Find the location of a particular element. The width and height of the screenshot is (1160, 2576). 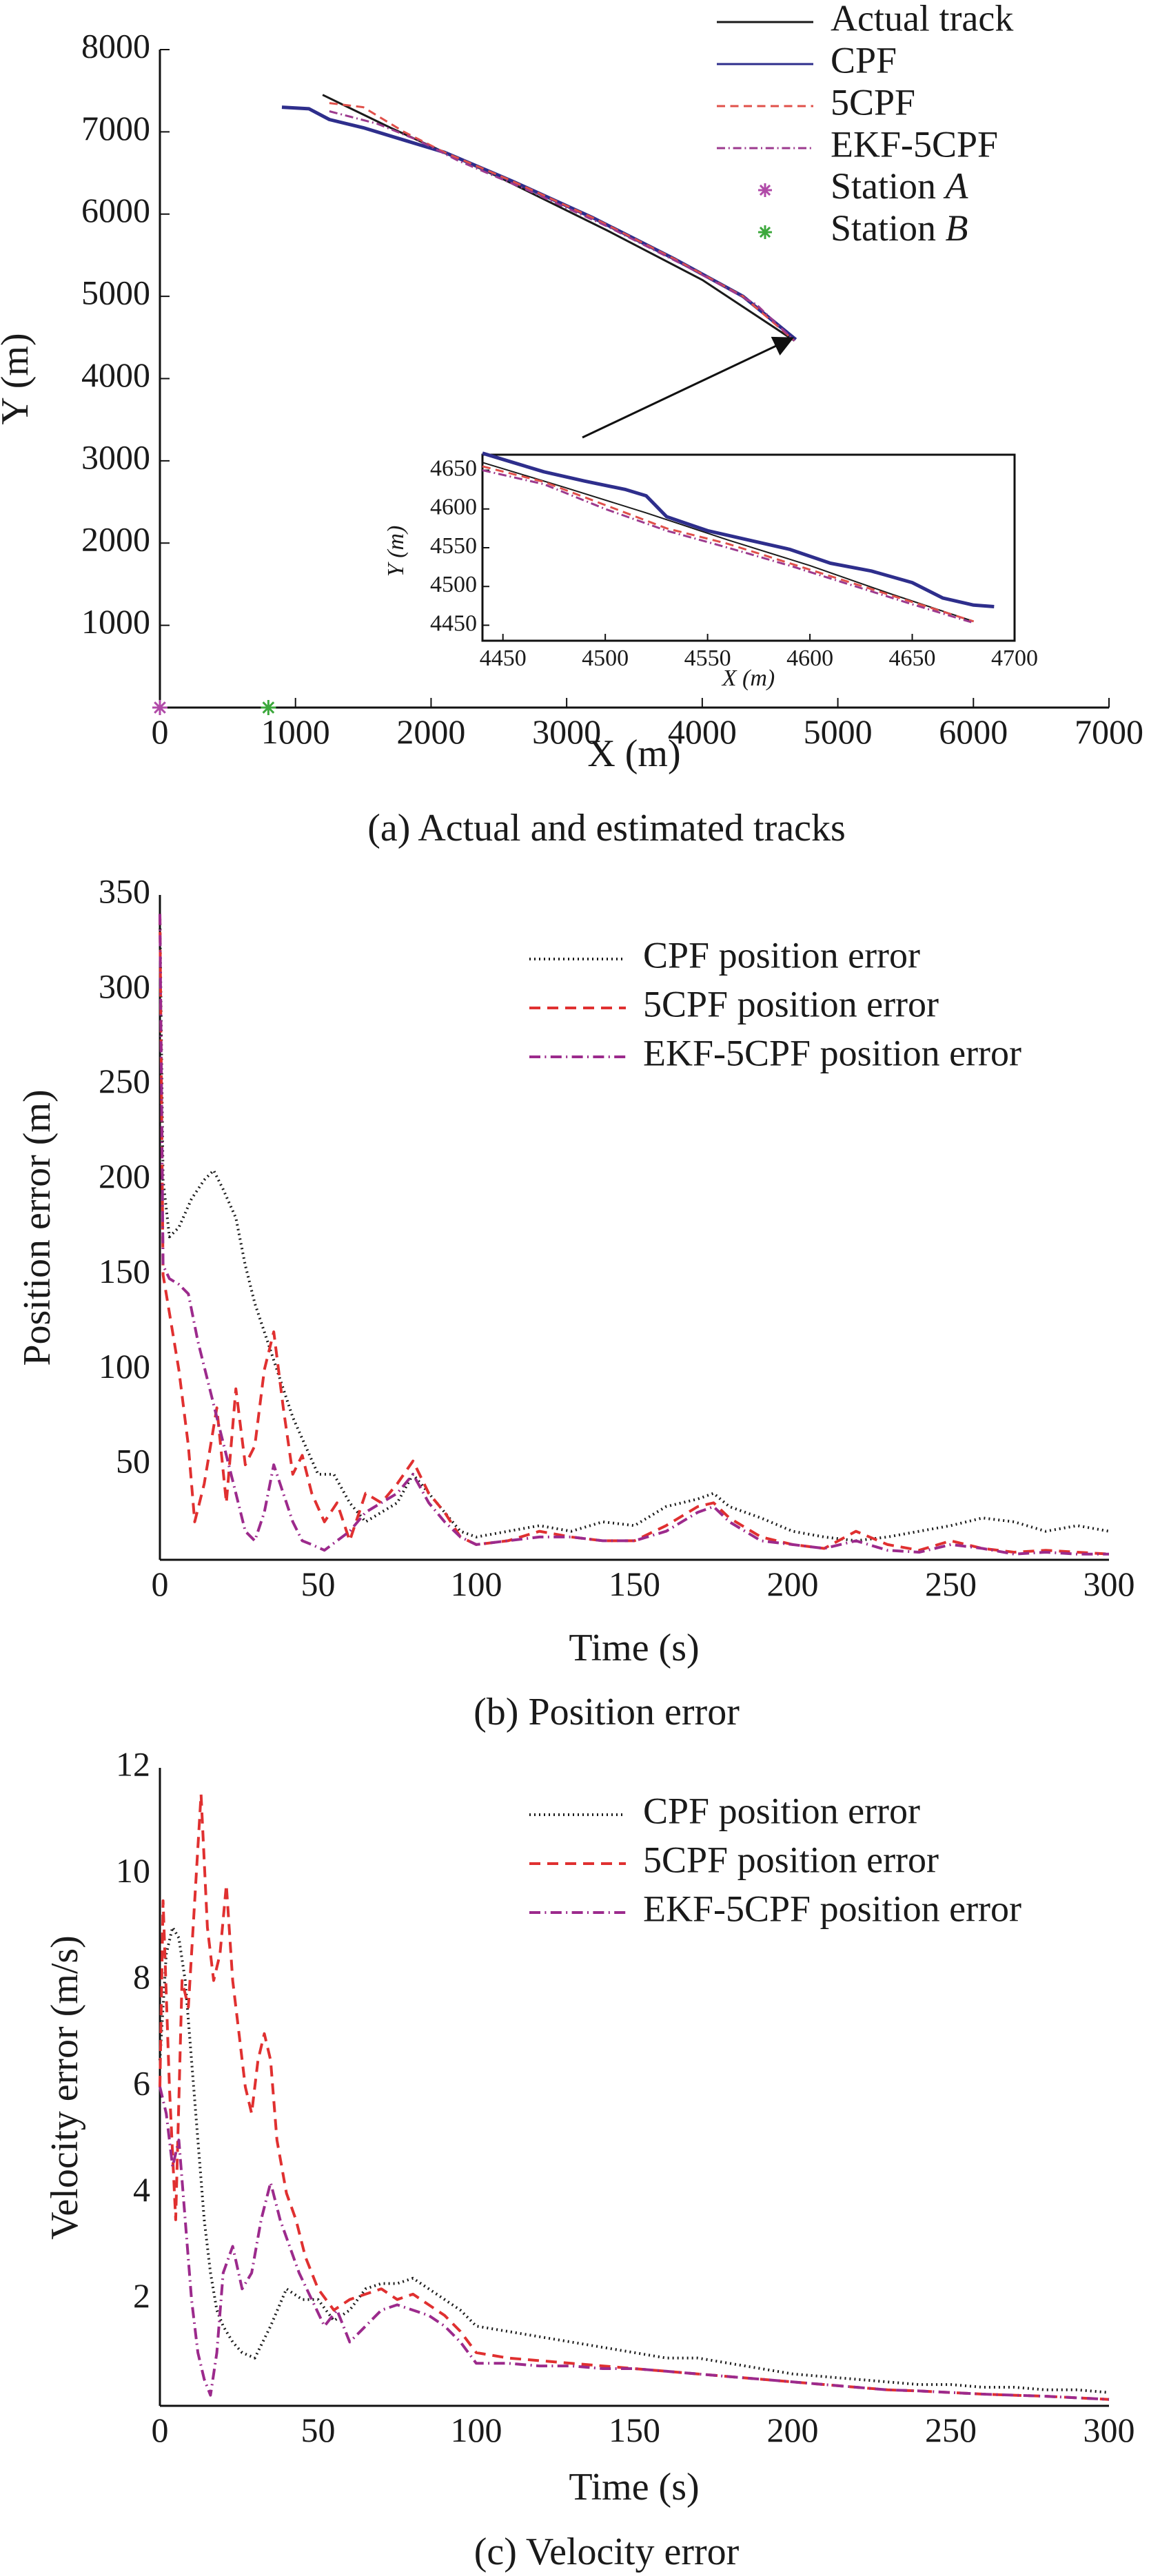

legend-label: 5CPF is located at coordinates (873, 102).